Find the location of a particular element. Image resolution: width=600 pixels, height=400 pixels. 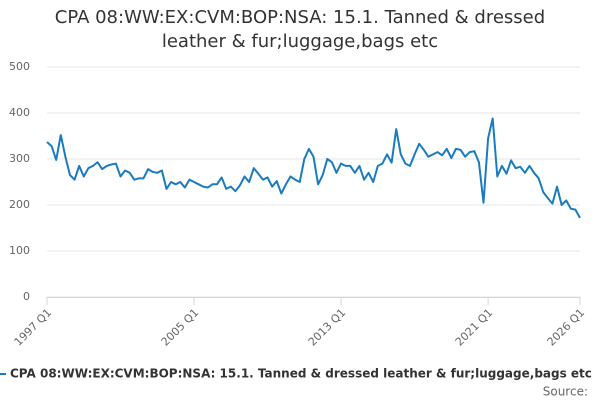

y-tick-label: 500 is located at coordinates (19, 66).